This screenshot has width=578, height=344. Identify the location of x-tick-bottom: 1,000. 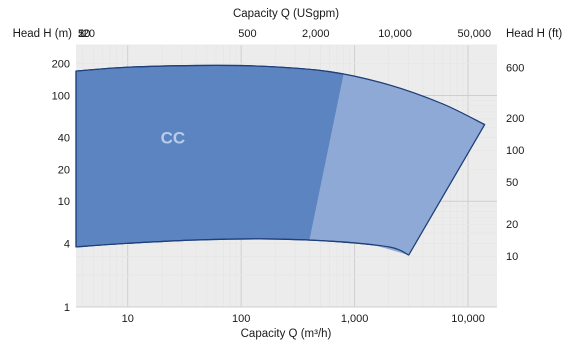
(355, 319).